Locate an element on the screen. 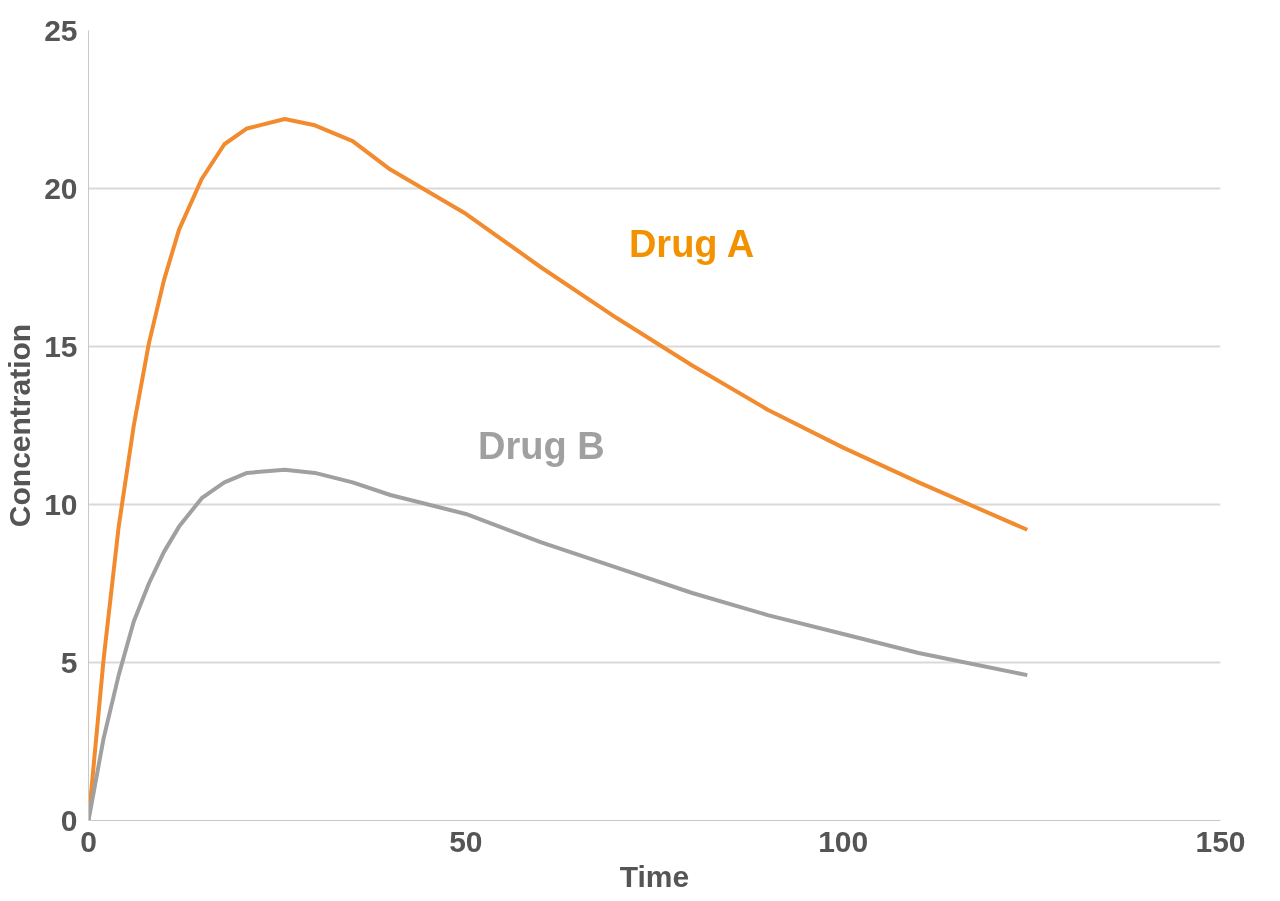 The image size is (1280, 901). series-label: Drug A is located at coordinates (691, 244).